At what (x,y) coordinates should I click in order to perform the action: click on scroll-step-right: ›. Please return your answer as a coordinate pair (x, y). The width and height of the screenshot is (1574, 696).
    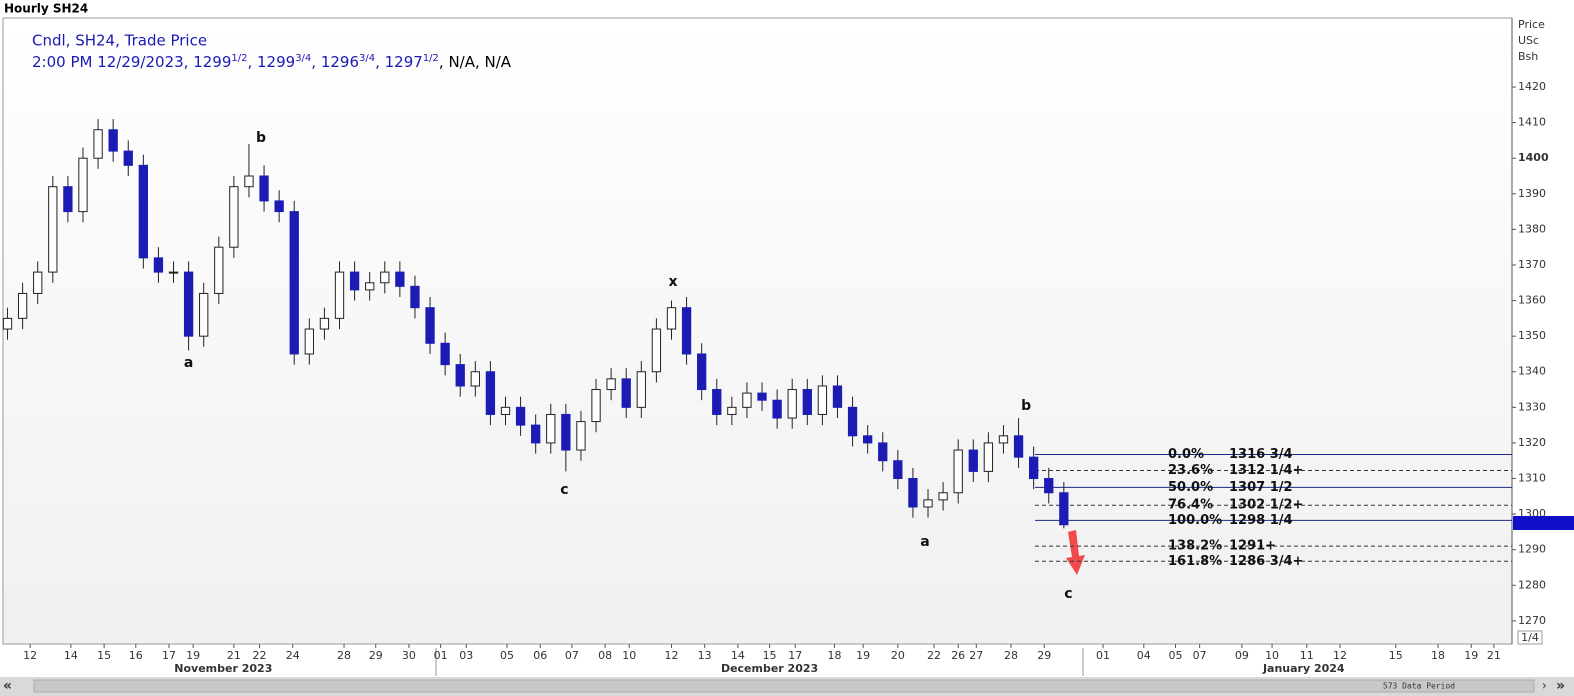
    Looking at the image, I should click on (1544, 686).